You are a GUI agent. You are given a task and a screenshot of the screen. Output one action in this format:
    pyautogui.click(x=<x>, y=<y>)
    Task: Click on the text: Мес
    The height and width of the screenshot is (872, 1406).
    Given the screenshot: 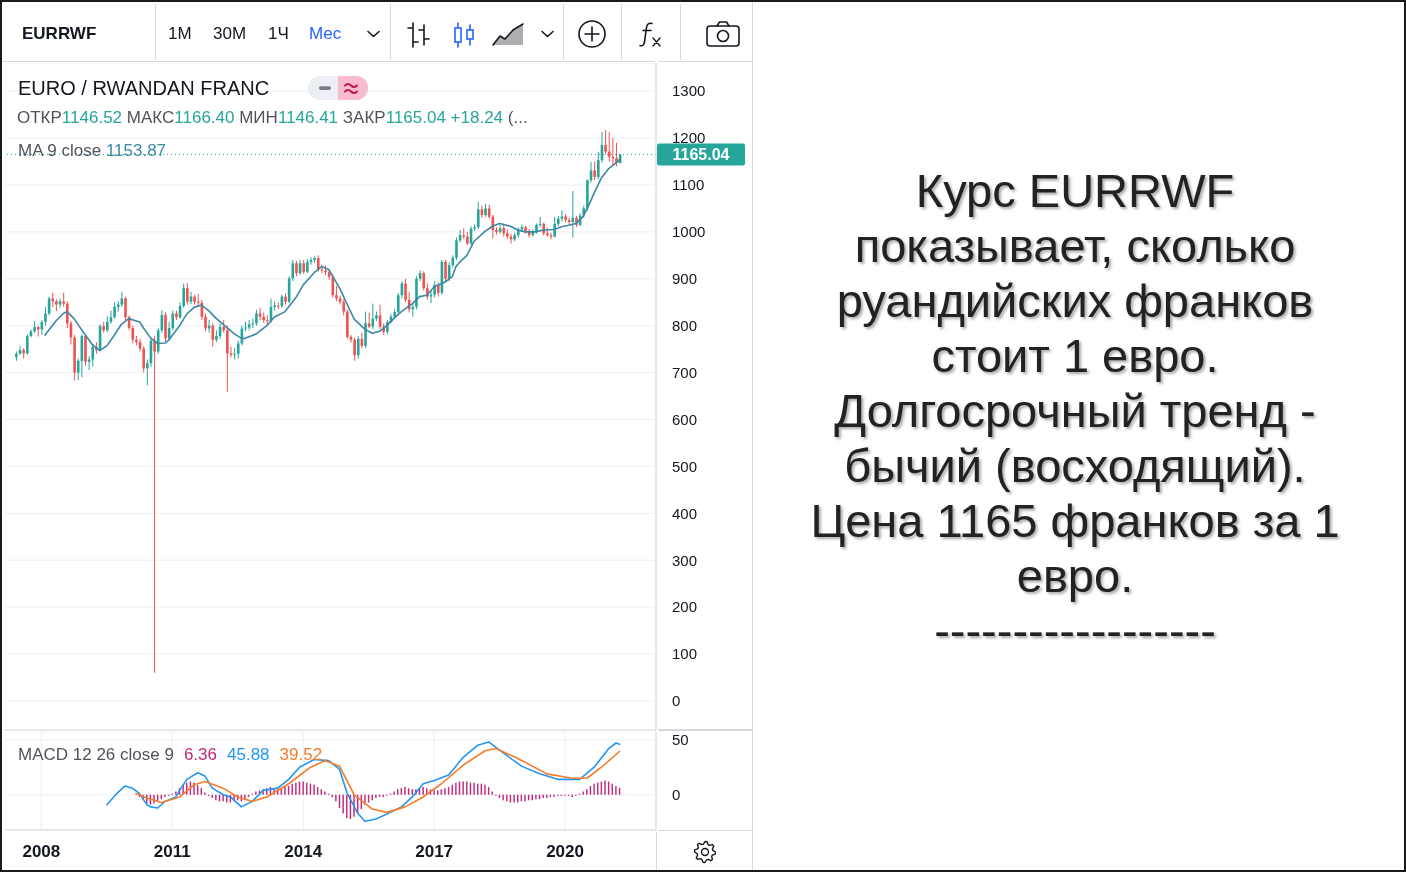 What is the action you would take?
    pyautogui.click(x=325, y=34)
    